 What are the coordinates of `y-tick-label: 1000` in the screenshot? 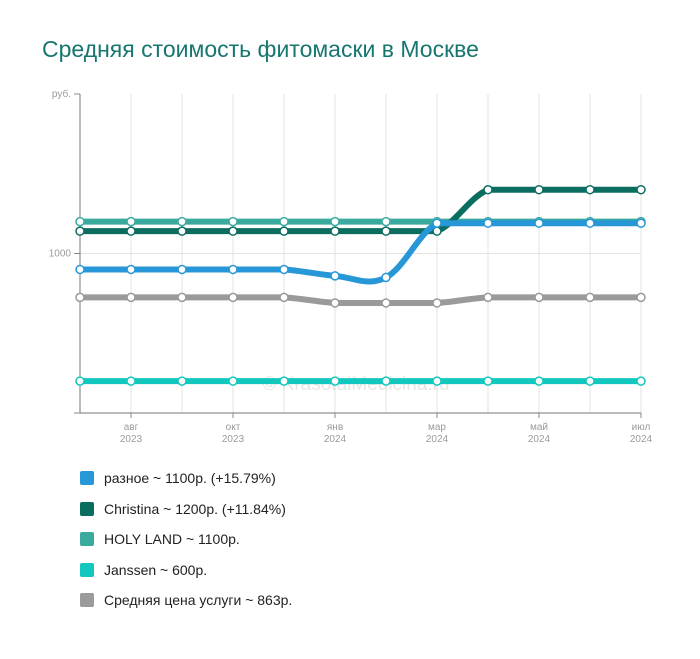 It's located at (60, 254).